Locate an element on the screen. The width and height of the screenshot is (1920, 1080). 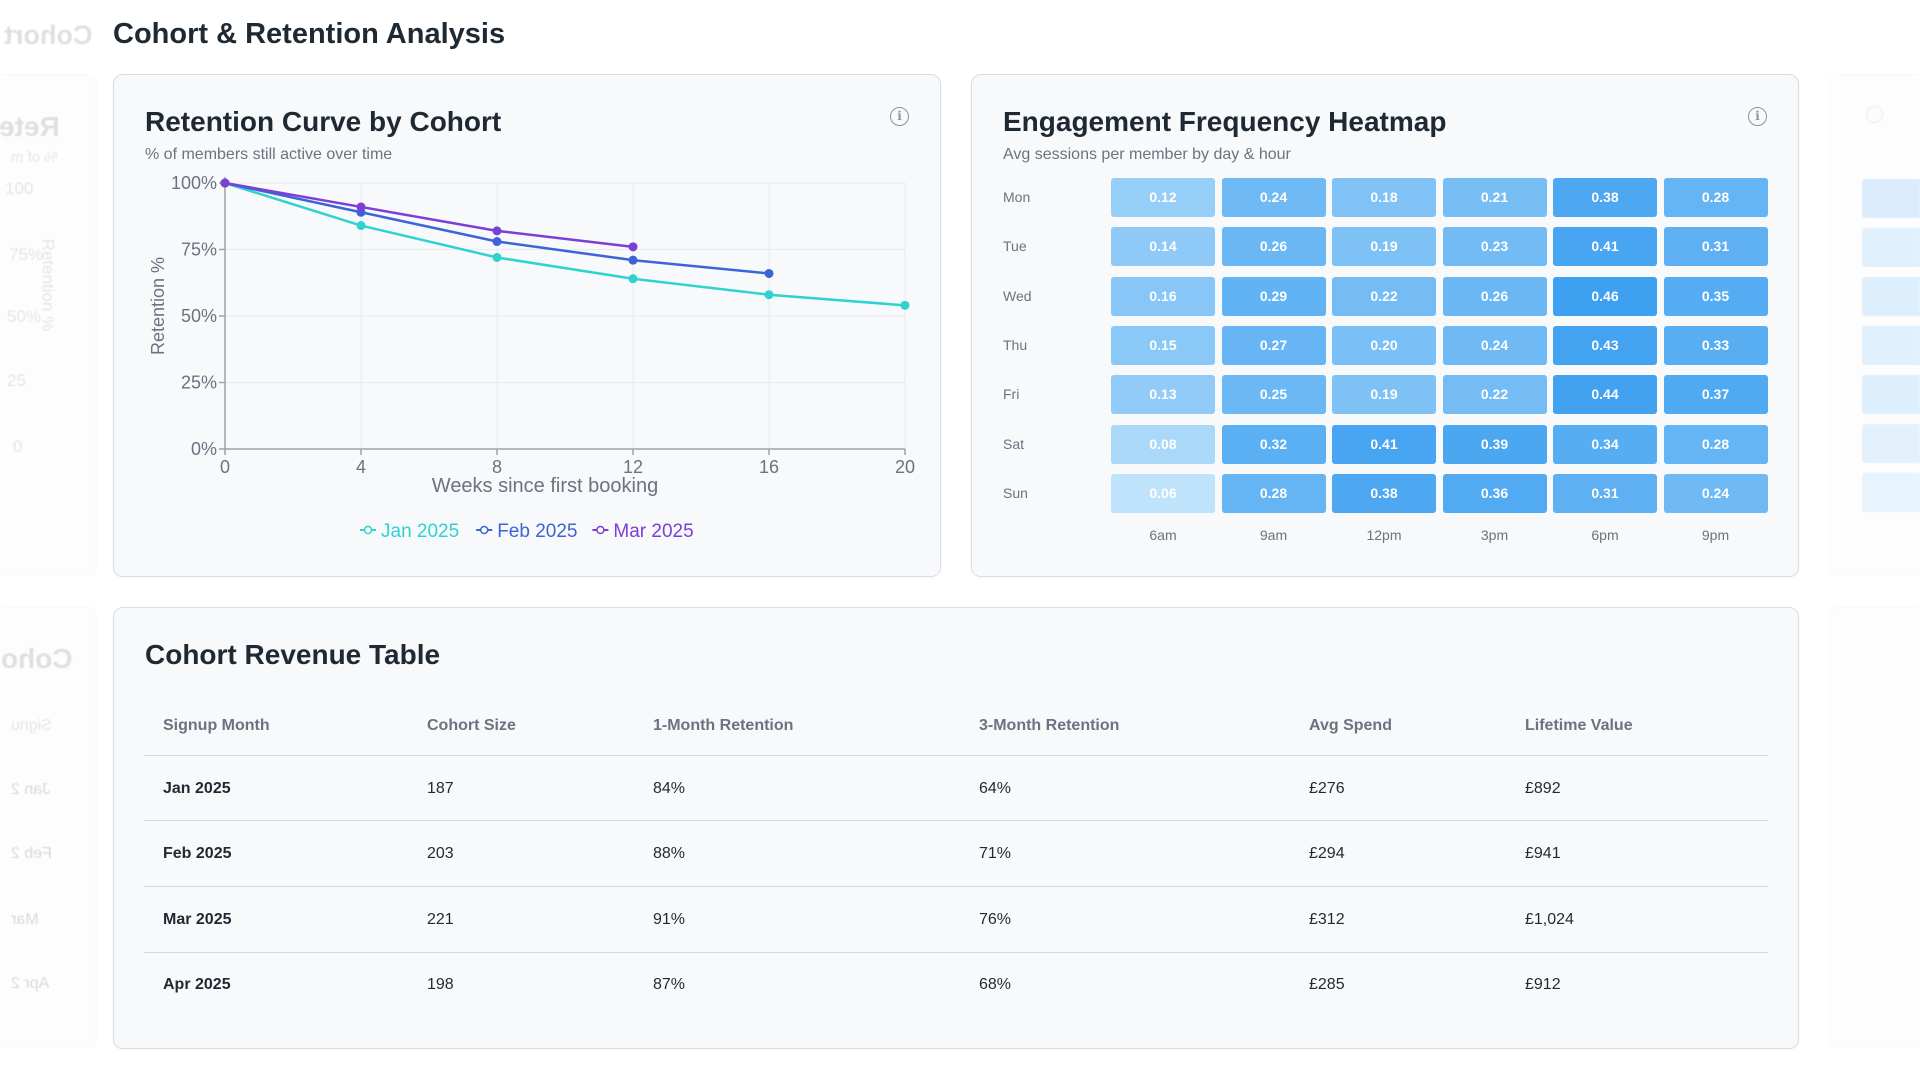
ghost-tick-3: 25 is located at coordinates (16, 380).